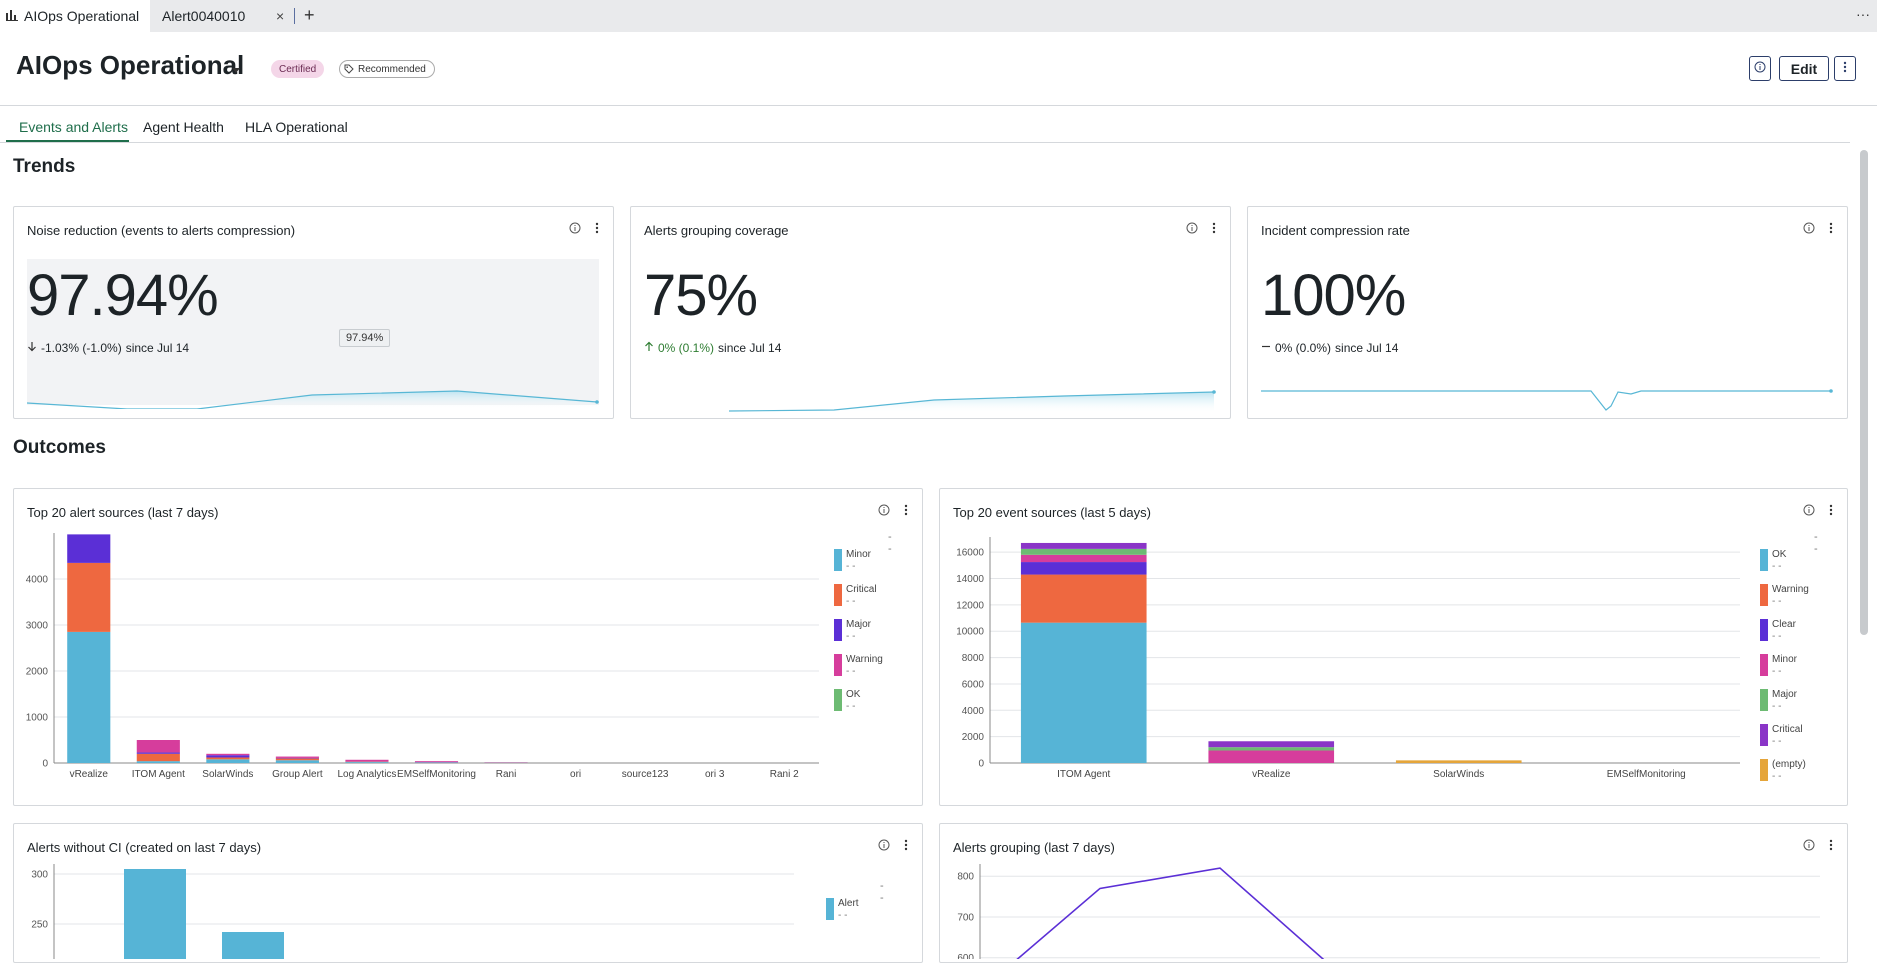  What do you see at coordinates (965, 956) in the screenshot?
I see `y-tick-label: 600` at bounding box center [965, 956].